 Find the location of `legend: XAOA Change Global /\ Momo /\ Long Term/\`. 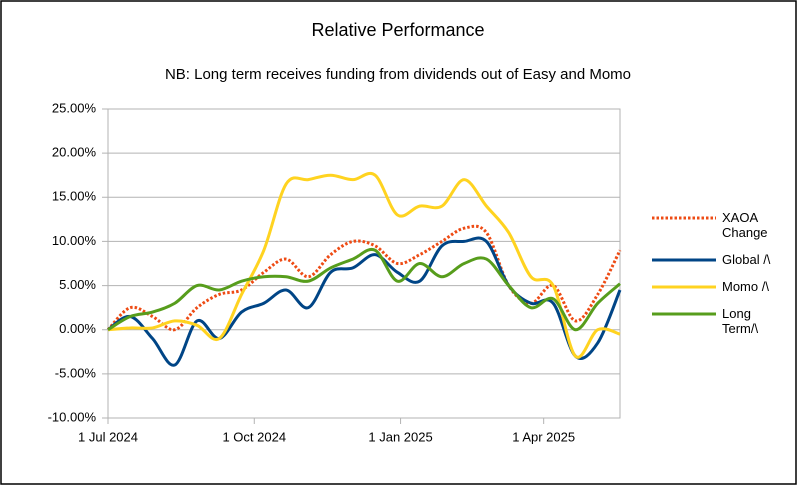

legend: XAOA Change Global /\ Momo /\ Long Term/\ is located at coordinates (717, 279).